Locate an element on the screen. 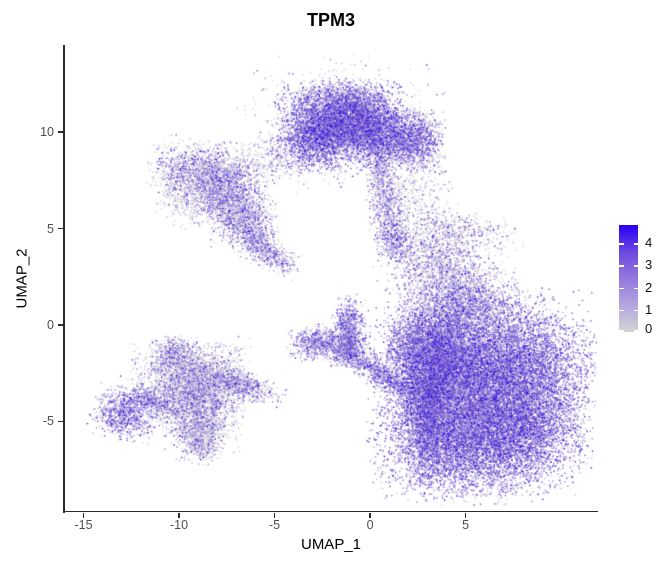 This screenshot has width=672, height=576. x-tick-label: -10 is located at coordinates (179, 525).